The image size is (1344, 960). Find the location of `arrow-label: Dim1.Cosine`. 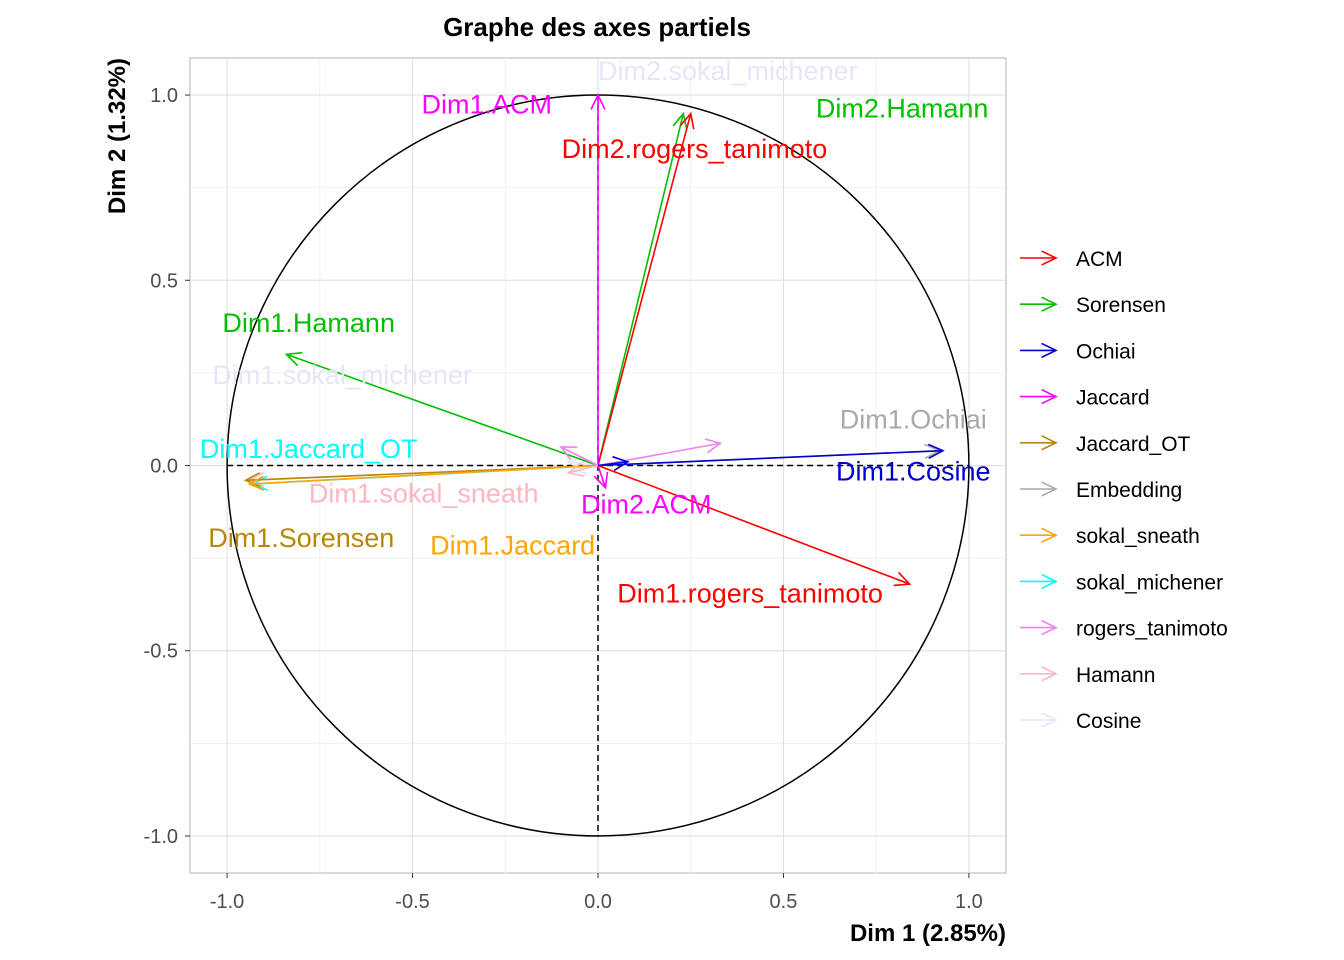

arrow-label: Dim1.Cosine is located at coordinates (913, 471).